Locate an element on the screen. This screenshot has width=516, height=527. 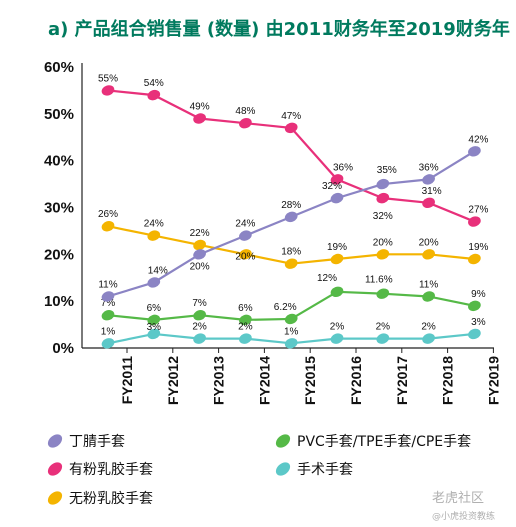
data-label: 35% is located at coordinates (387, 170).